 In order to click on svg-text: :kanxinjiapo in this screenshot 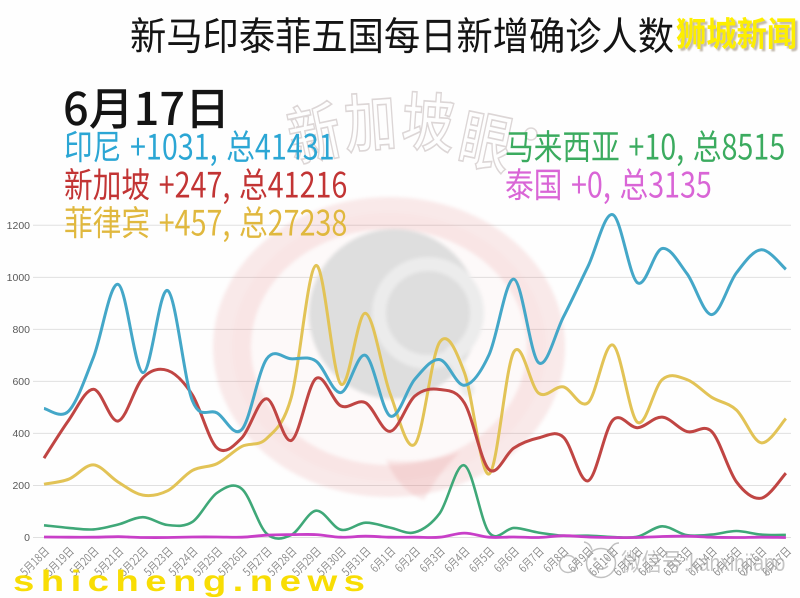, I will do `click(734, 563)`.